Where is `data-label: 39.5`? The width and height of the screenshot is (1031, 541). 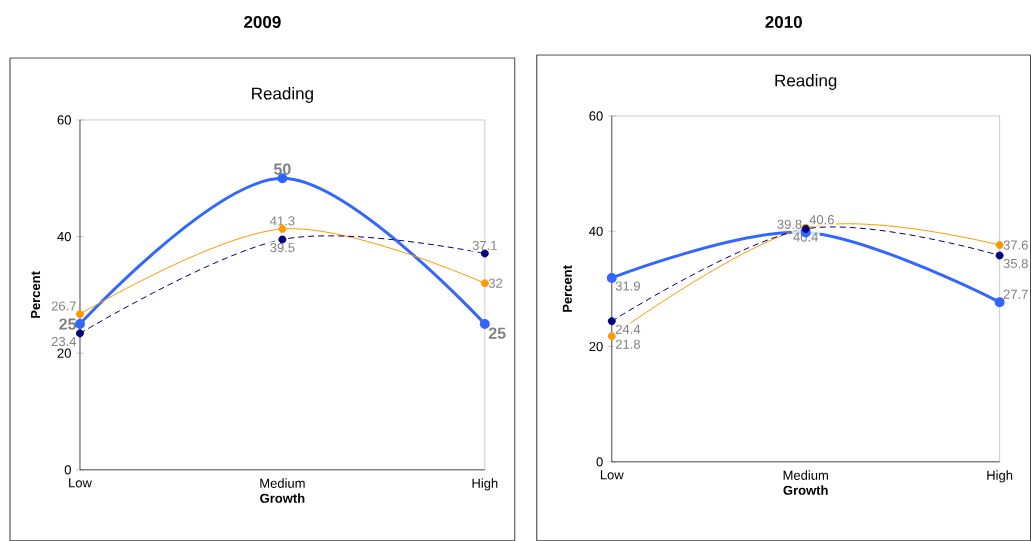
data-label: 39.5 is located at coordinates (282, 247).